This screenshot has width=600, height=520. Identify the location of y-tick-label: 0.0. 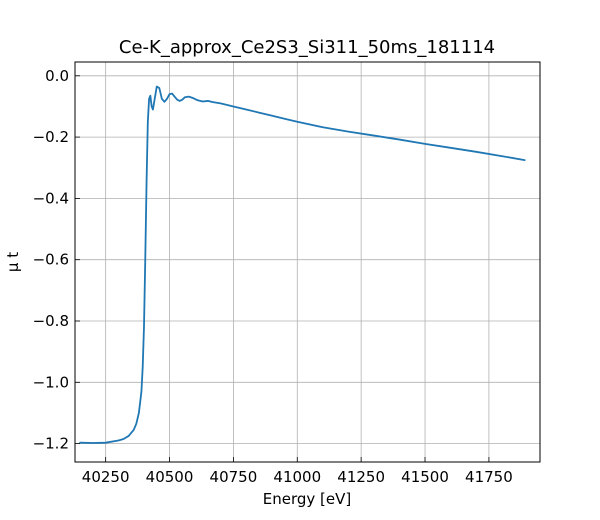
(57, 76).